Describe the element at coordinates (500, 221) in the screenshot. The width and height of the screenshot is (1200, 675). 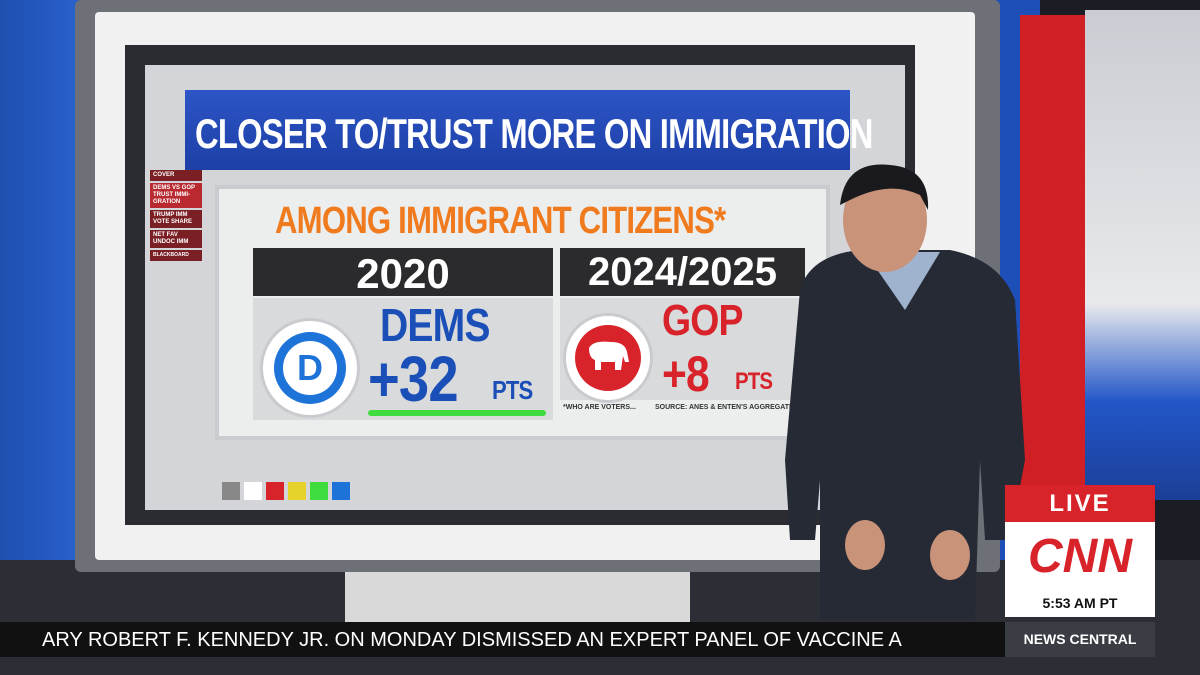
I see `subtitle: AMONG IMMIGRANT CITIZENS*` at that location.